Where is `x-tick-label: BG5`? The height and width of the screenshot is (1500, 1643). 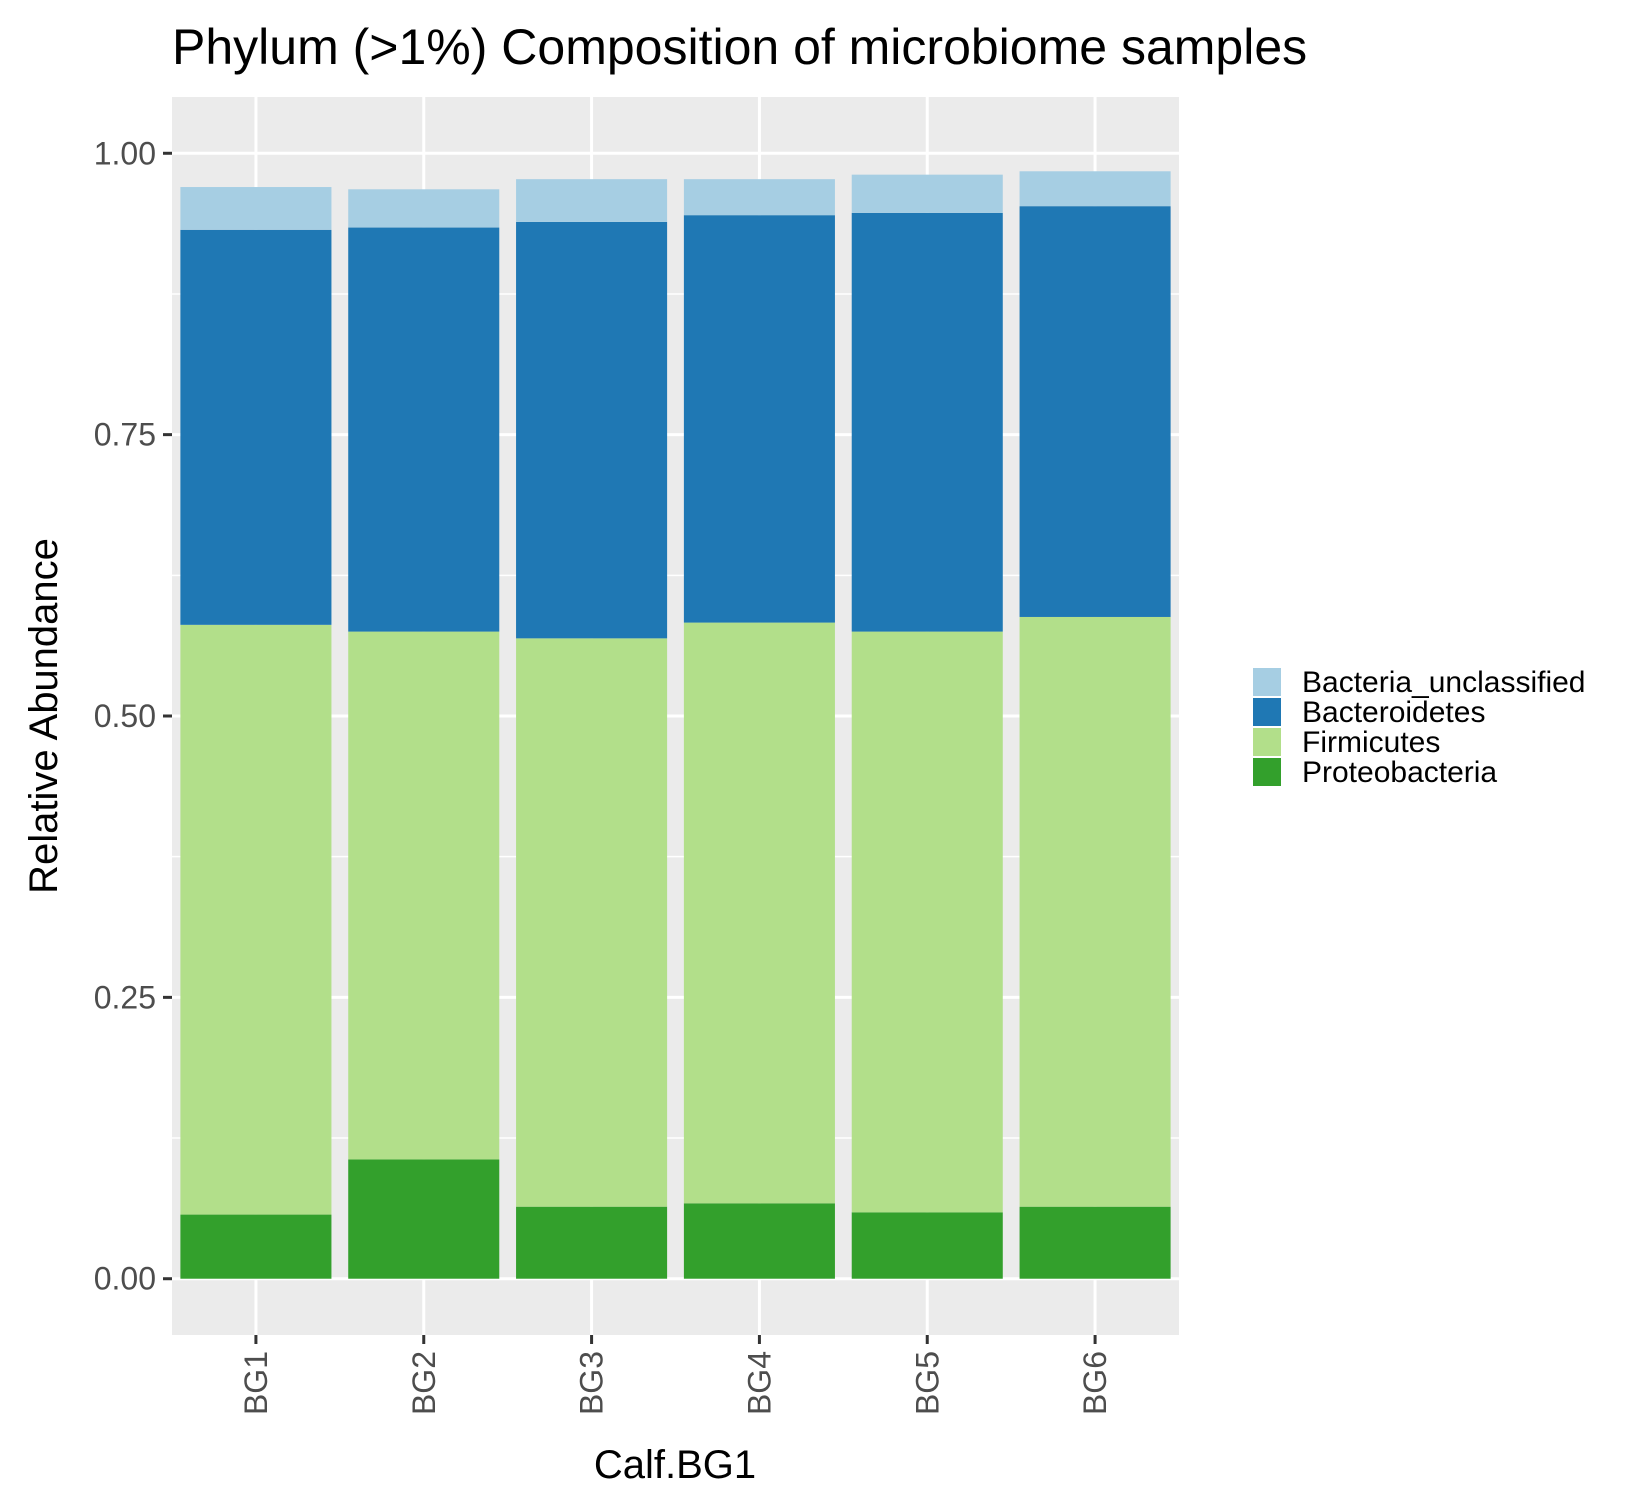 x-tick-label: BG5 is located at coordinates (927, 1383).